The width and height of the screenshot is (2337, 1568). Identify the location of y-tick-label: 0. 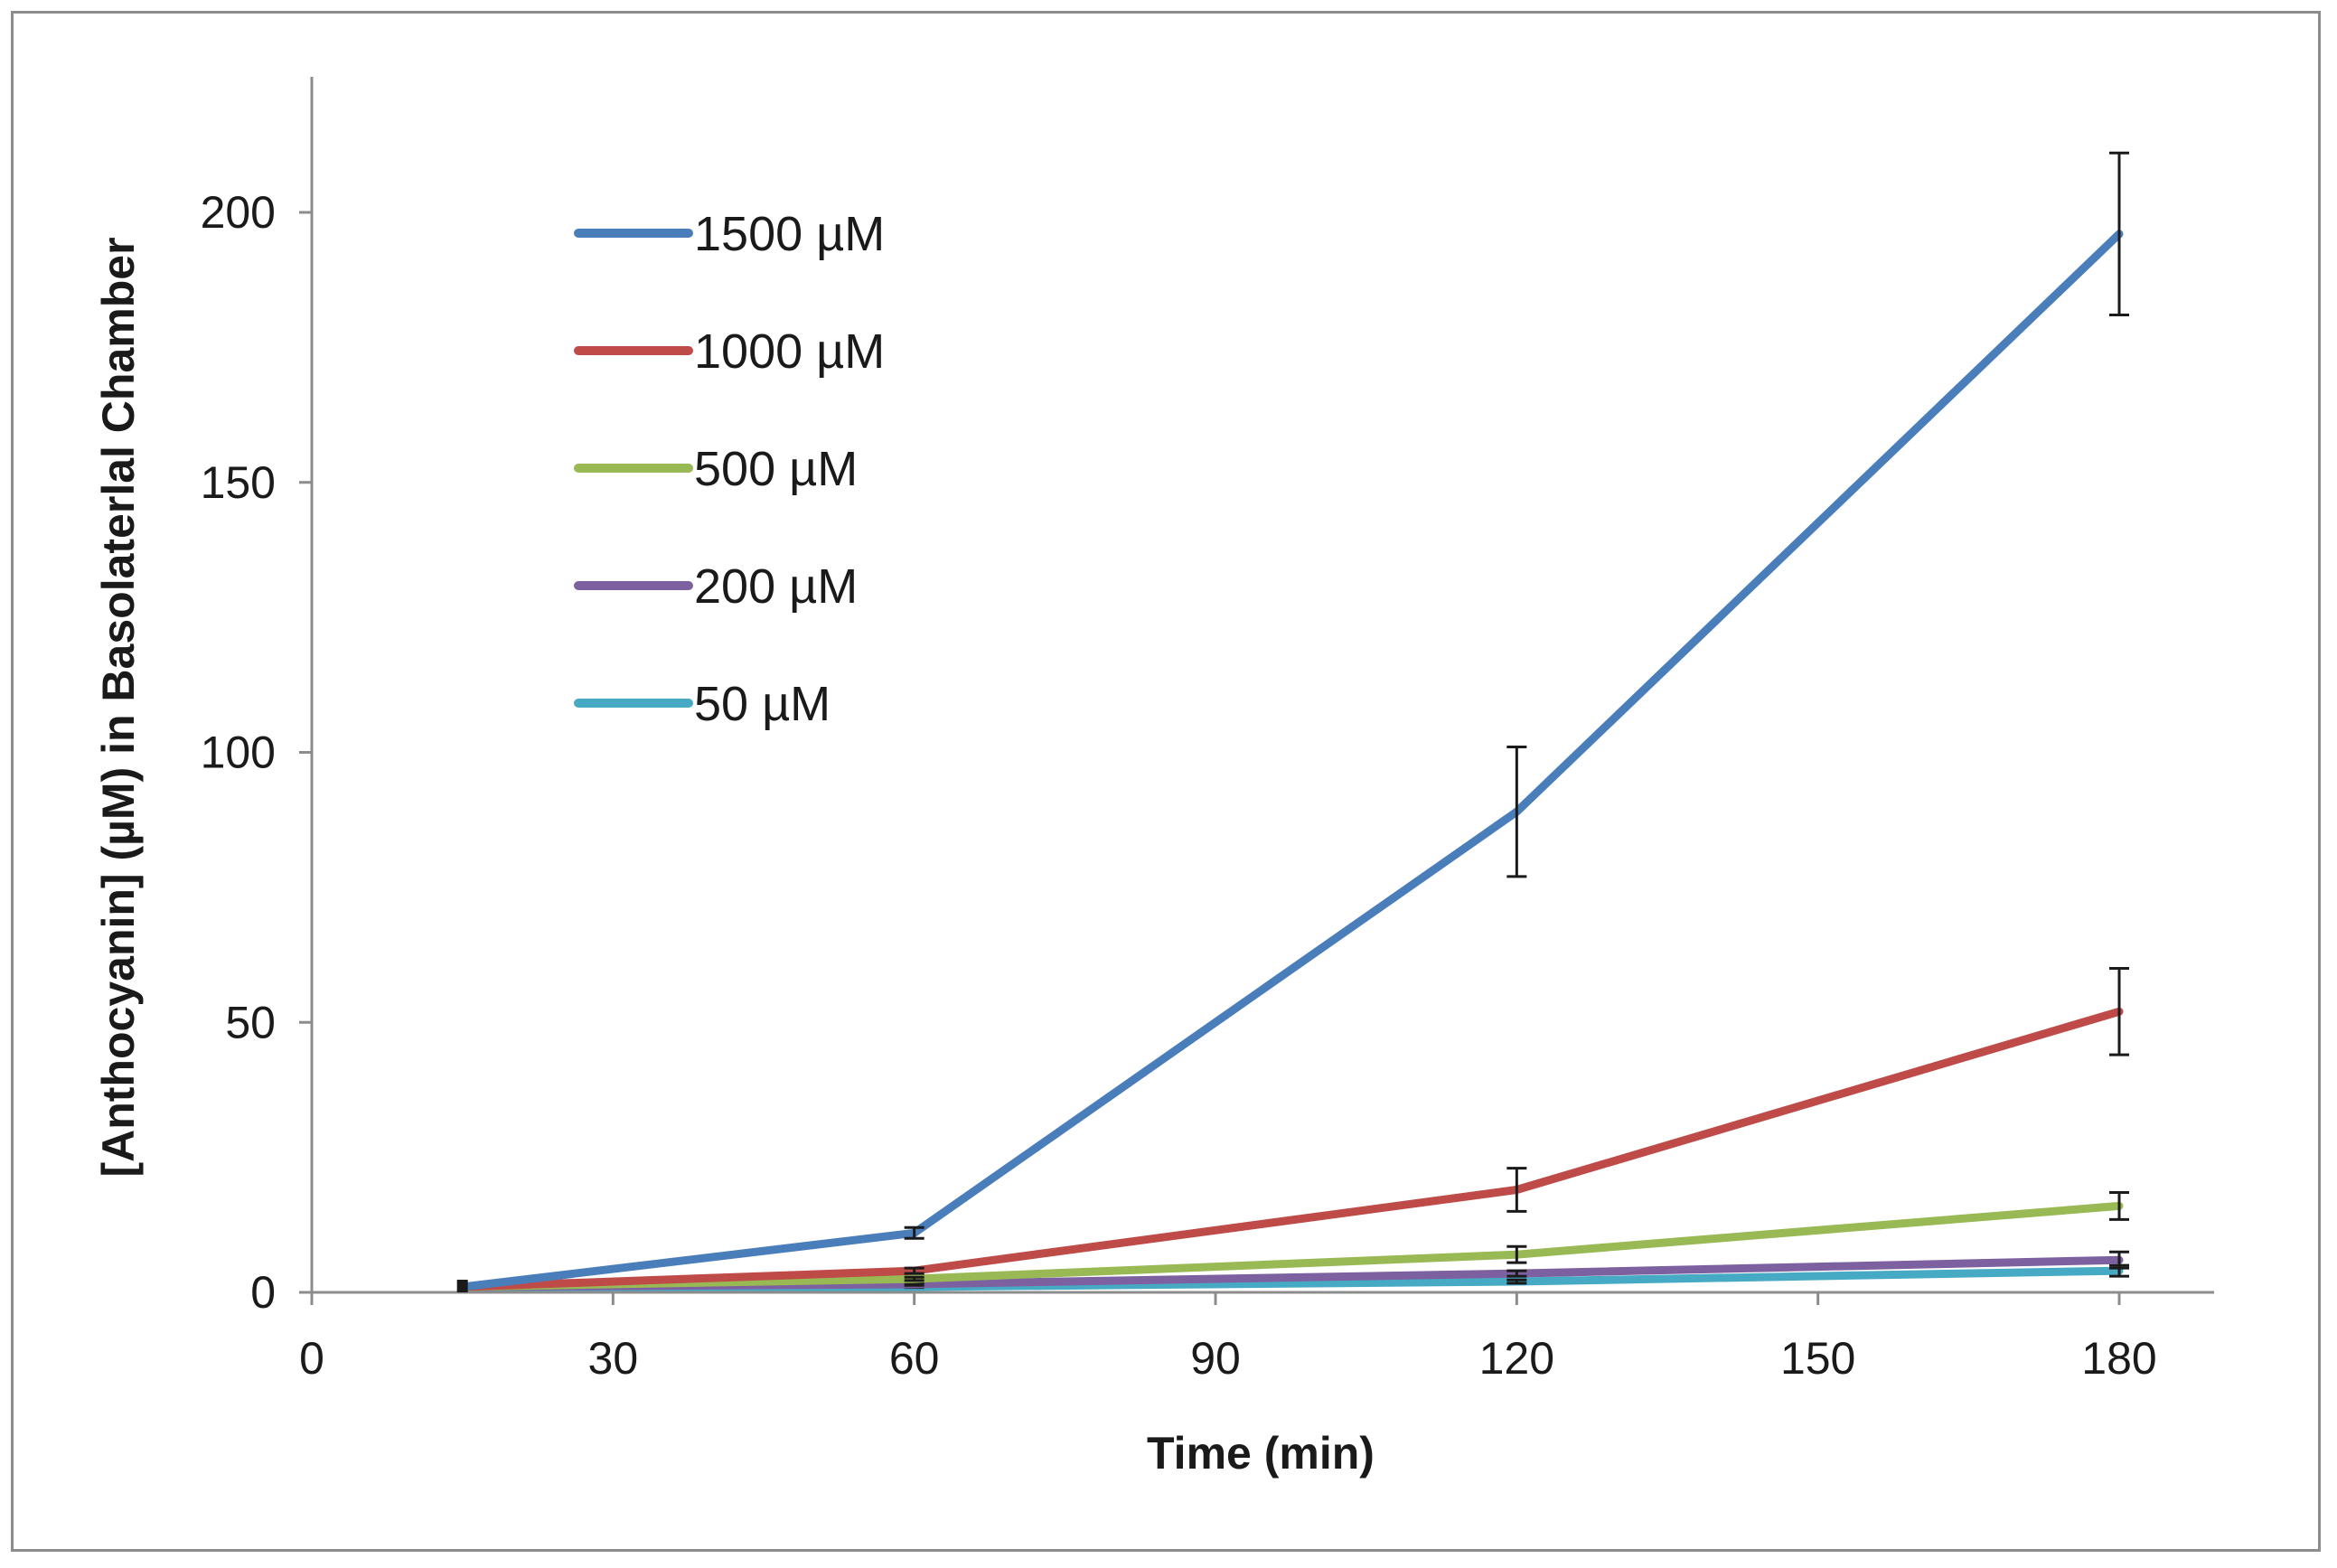
(263, 1292).